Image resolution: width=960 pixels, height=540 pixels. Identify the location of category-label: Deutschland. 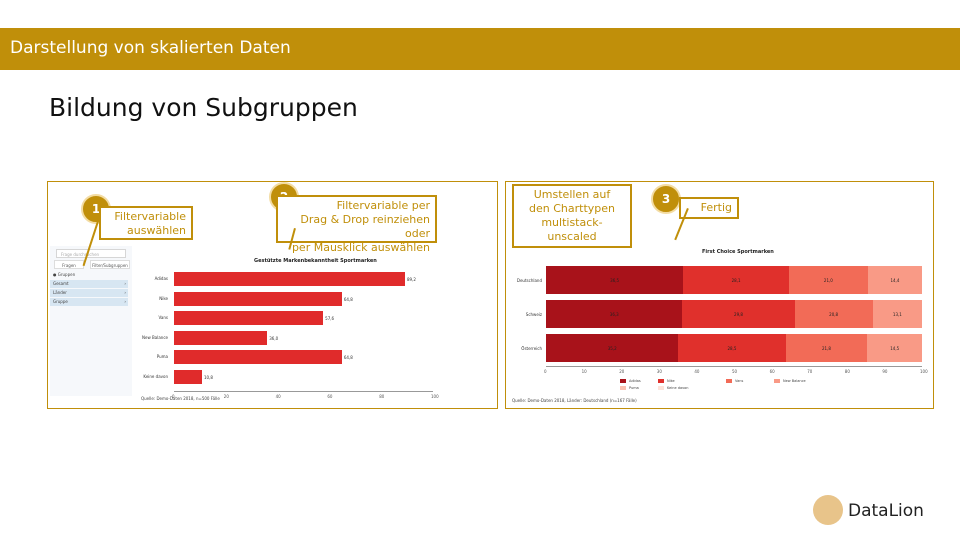
(529, 280).